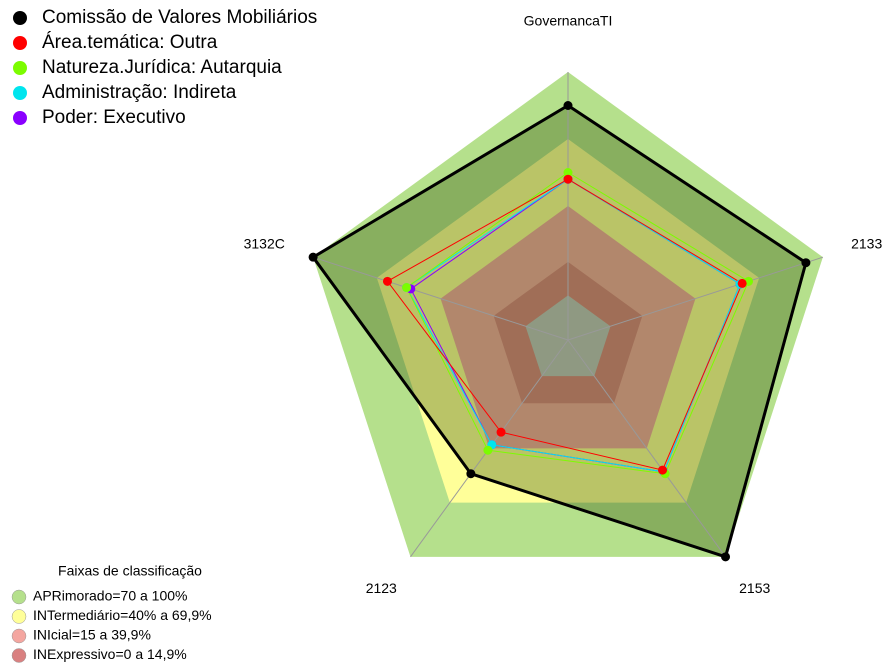 Image resolution: width=894 pixels, height=668 pixels. What do you see at coordinates (130, 571) in the screenshot?
I see `bands-legend-title: Faixas de classificação` at bounding box center [130, 571].